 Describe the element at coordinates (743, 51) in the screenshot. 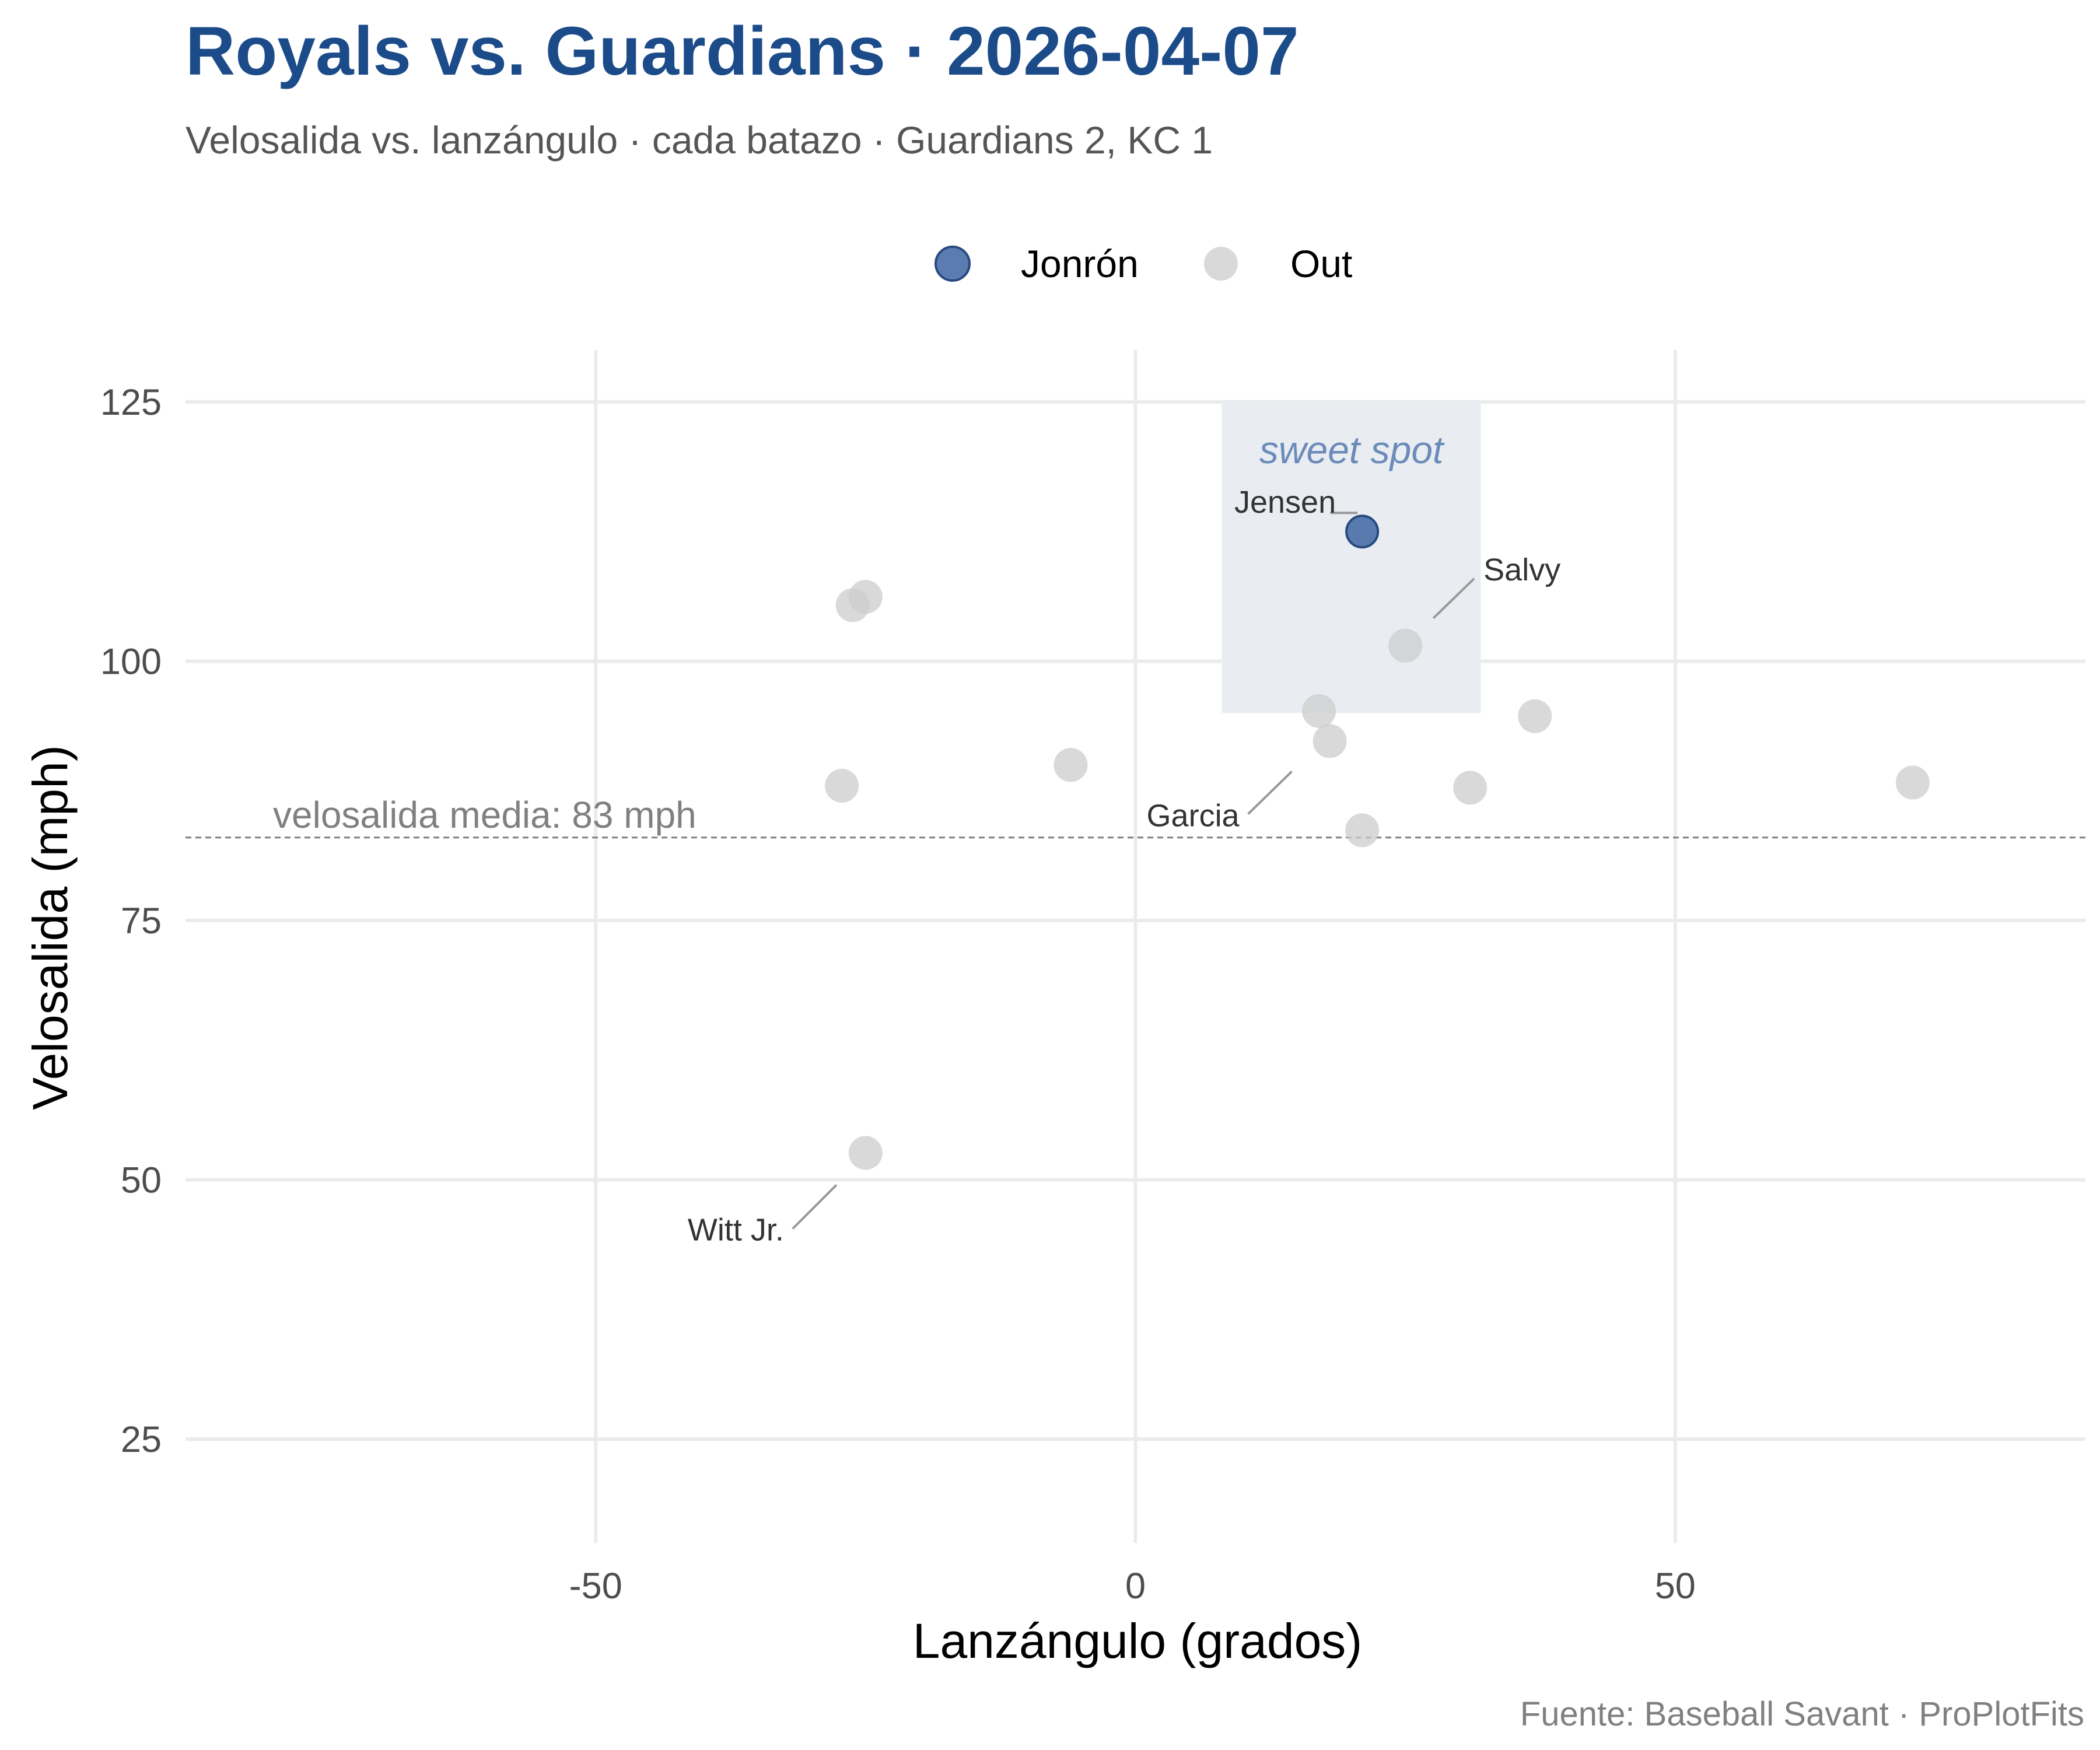

I see `chart-title: Royals vs. Guardians · 2026-04-07` at that location.